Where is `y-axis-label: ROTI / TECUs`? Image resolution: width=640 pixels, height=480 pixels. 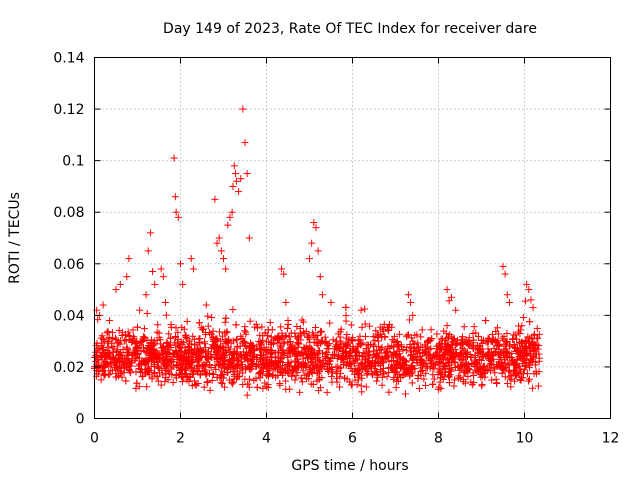 y-axis-label: ROTI / TECUs is located at coordinates (15, 238).